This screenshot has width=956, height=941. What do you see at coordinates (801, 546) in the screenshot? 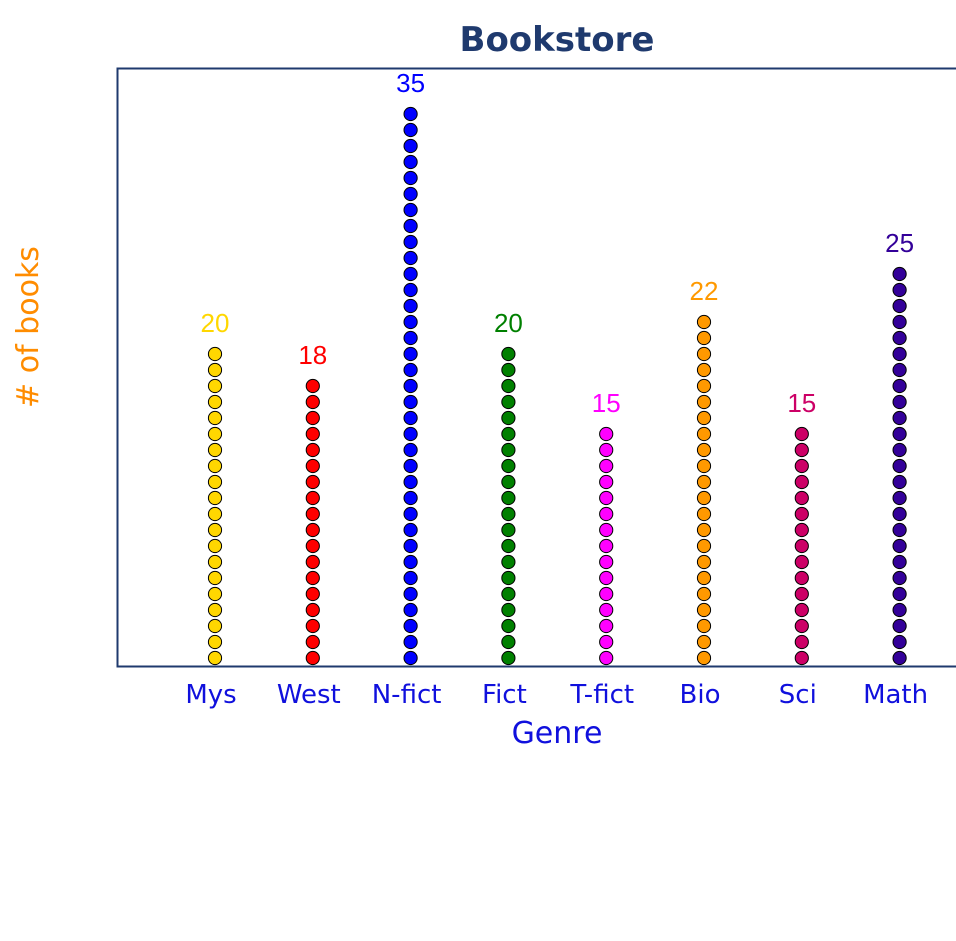
I see `dot-column-sci` at bounding box center [801, 546].